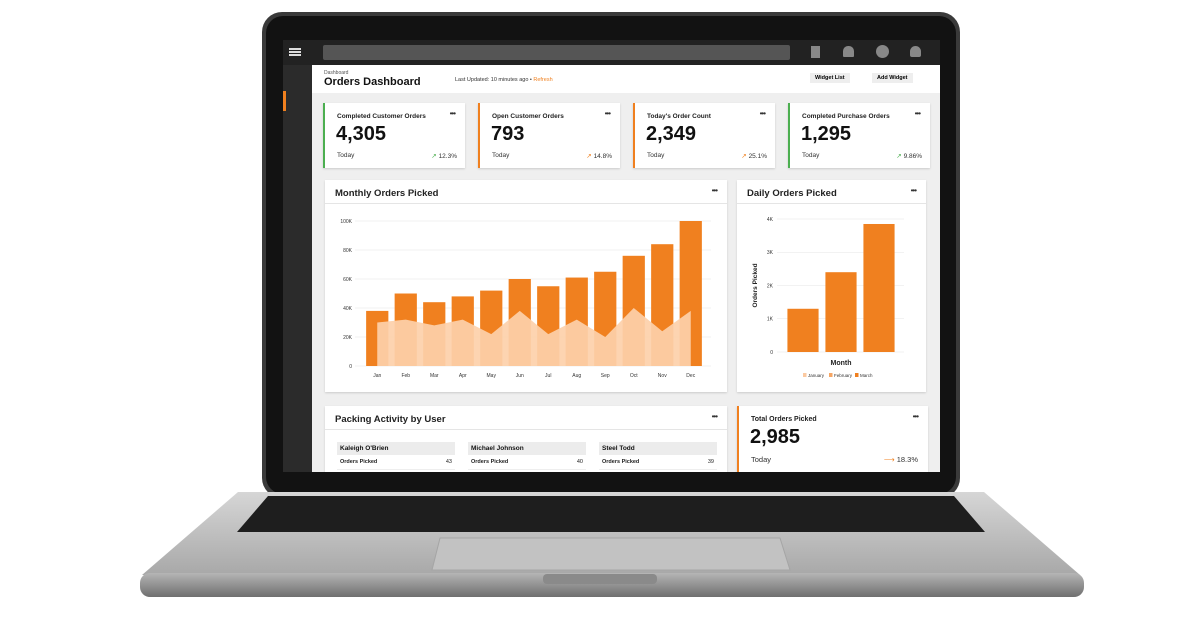 This screenshot has height=630, width=1200. I want to click on page-title: Orders Dashboard, so click(372, 82).